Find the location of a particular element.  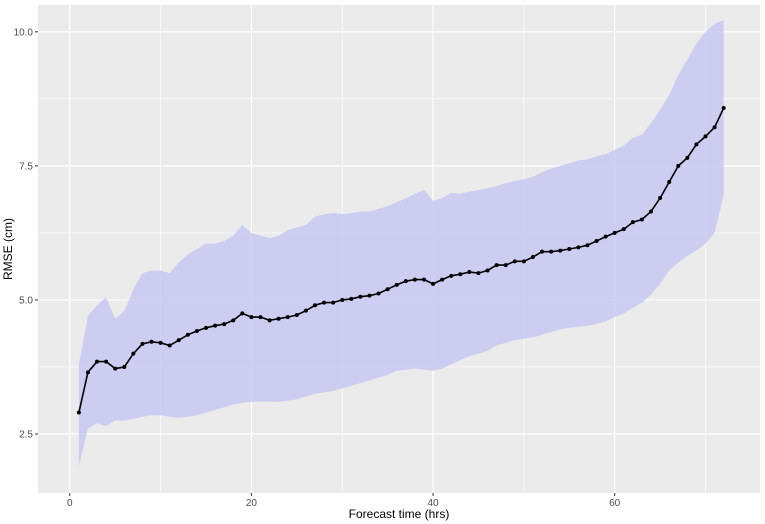

y-tick-label: 2.5 is located at coordinates (26, 435).